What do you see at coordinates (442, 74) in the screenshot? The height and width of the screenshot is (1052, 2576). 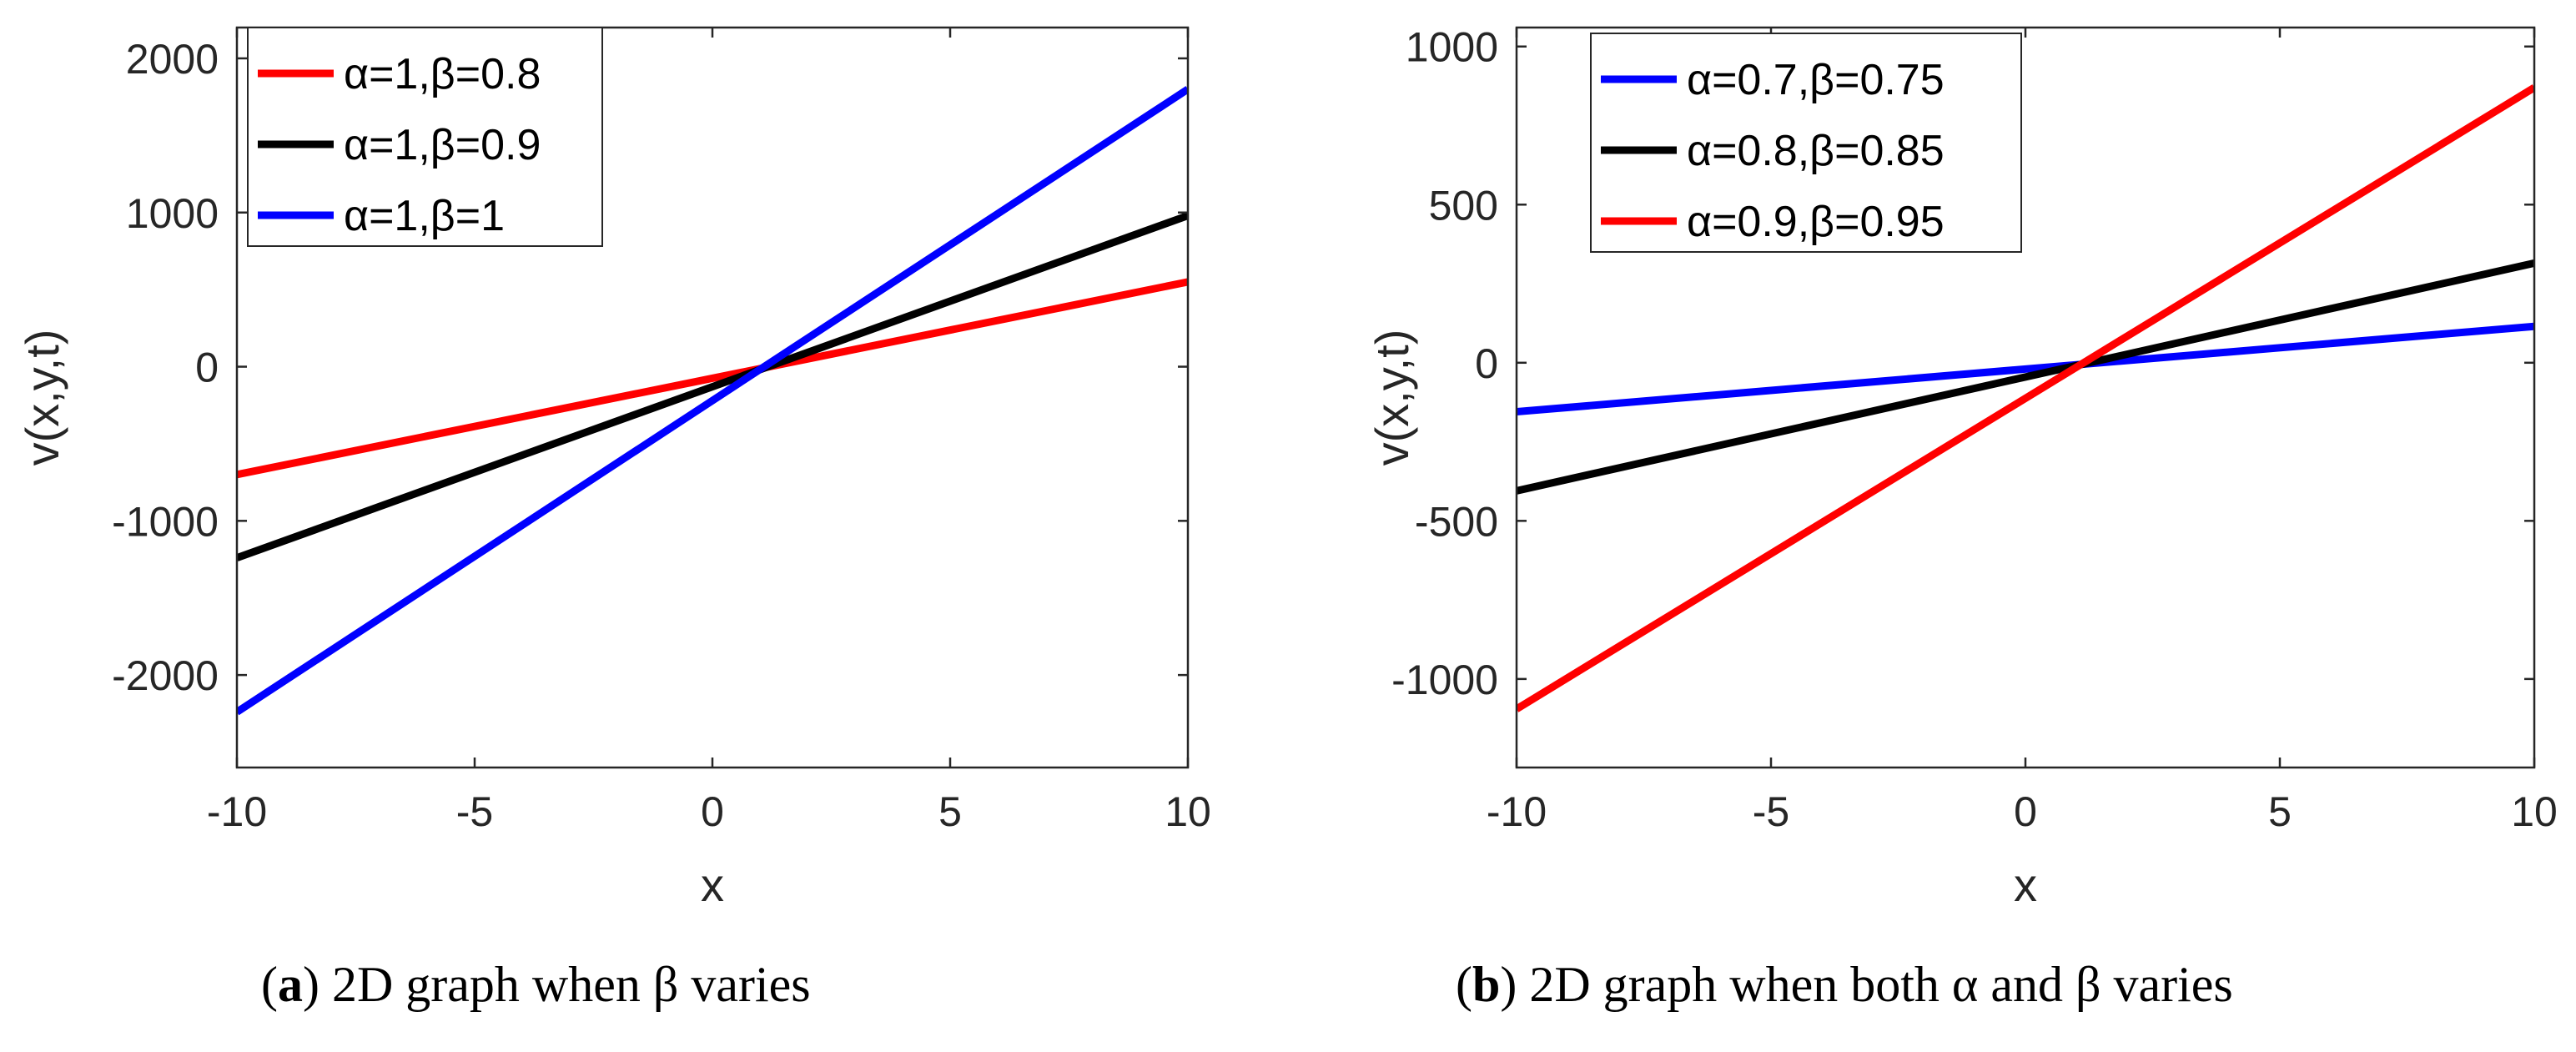 I see `legend-entry-1: α=1,β=0.8` at bounding box center [442, 74].